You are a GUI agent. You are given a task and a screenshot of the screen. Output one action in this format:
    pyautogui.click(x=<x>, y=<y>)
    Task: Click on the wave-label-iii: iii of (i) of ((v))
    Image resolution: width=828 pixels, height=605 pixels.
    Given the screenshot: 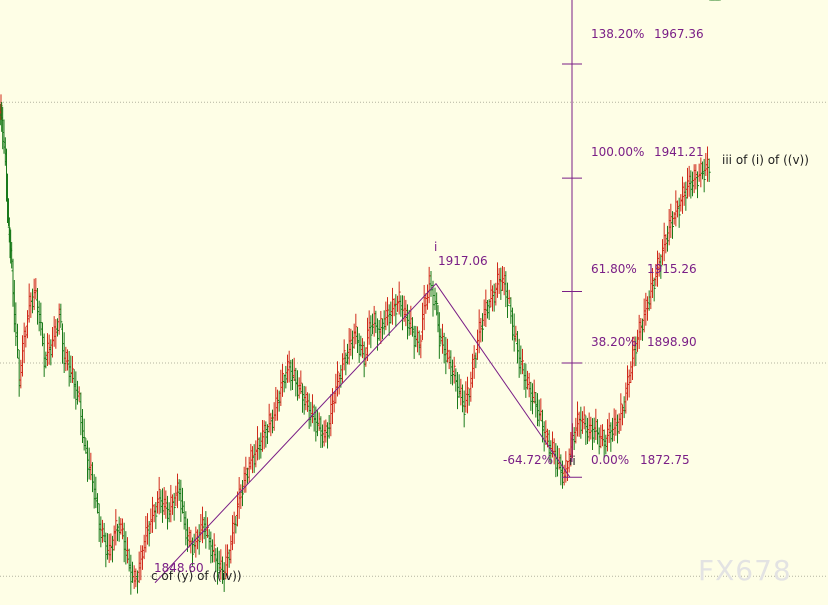 What is the action you would take?
    pyautogui.click(x=765, y=160)
    